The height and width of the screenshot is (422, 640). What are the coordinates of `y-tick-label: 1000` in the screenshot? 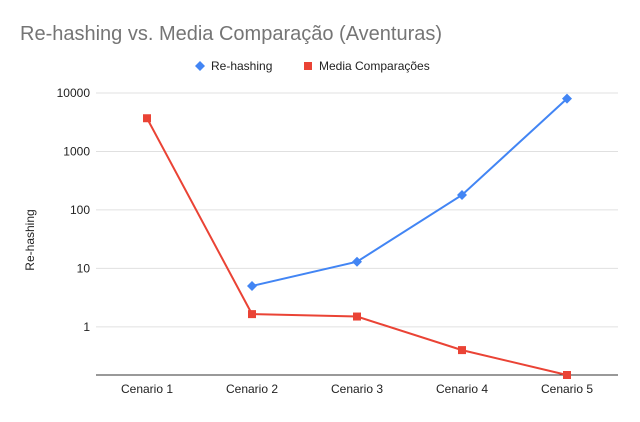 It's located at (76, 151).